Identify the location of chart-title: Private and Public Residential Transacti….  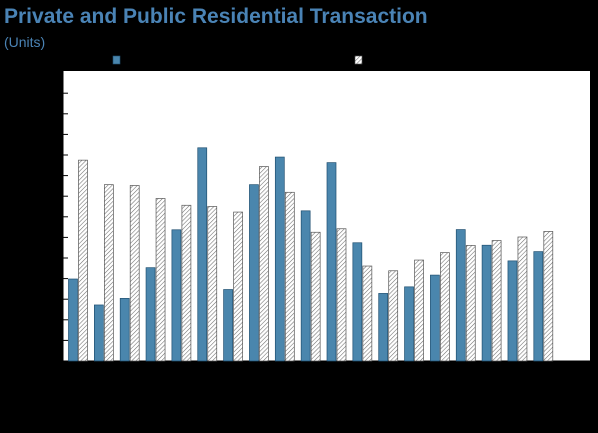
(216, 16).